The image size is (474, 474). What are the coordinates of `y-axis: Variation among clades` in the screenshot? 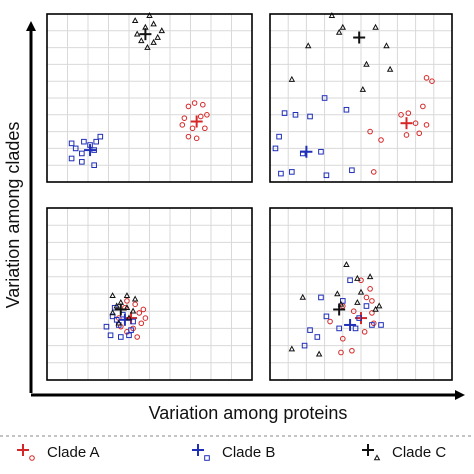 It's located at (19, 207).